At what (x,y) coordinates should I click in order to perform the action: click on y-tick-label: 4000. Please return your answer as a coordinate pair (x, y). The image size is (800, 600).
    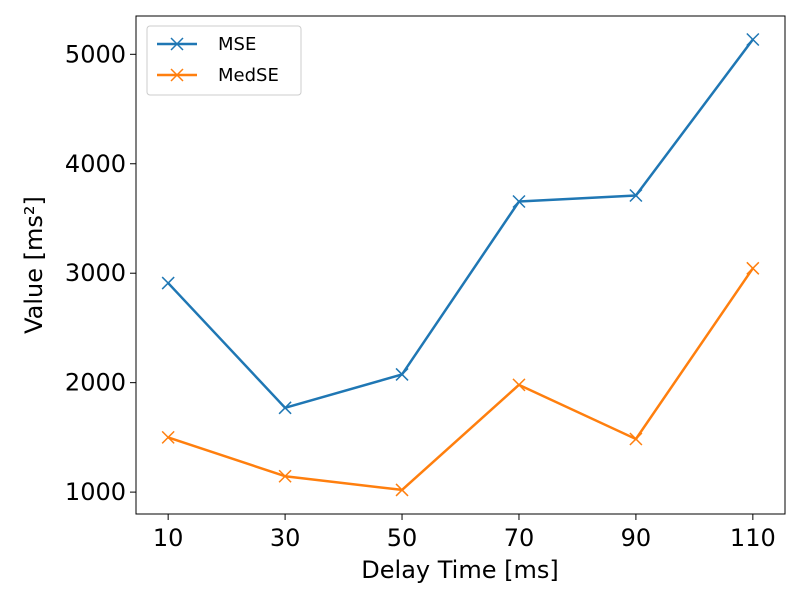
    Looking at the image, I should click on (95, 164).